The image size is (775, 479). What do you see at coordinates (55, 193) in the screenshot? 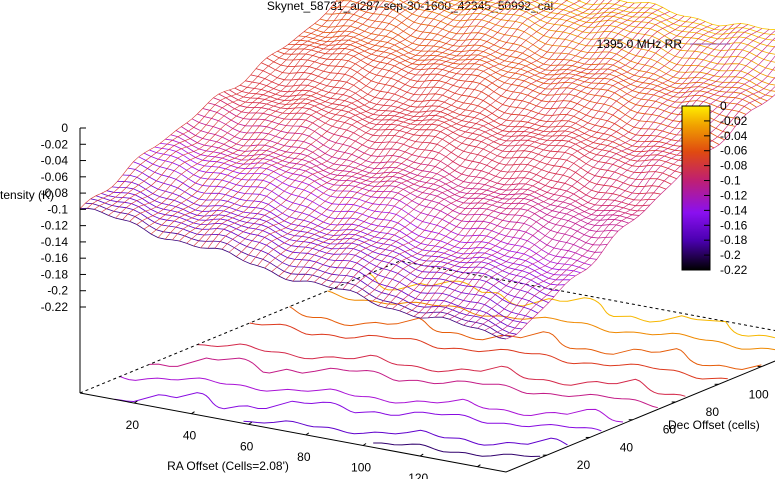
I see `z-tick-label: -0.08` at bounding box center [55, 193].